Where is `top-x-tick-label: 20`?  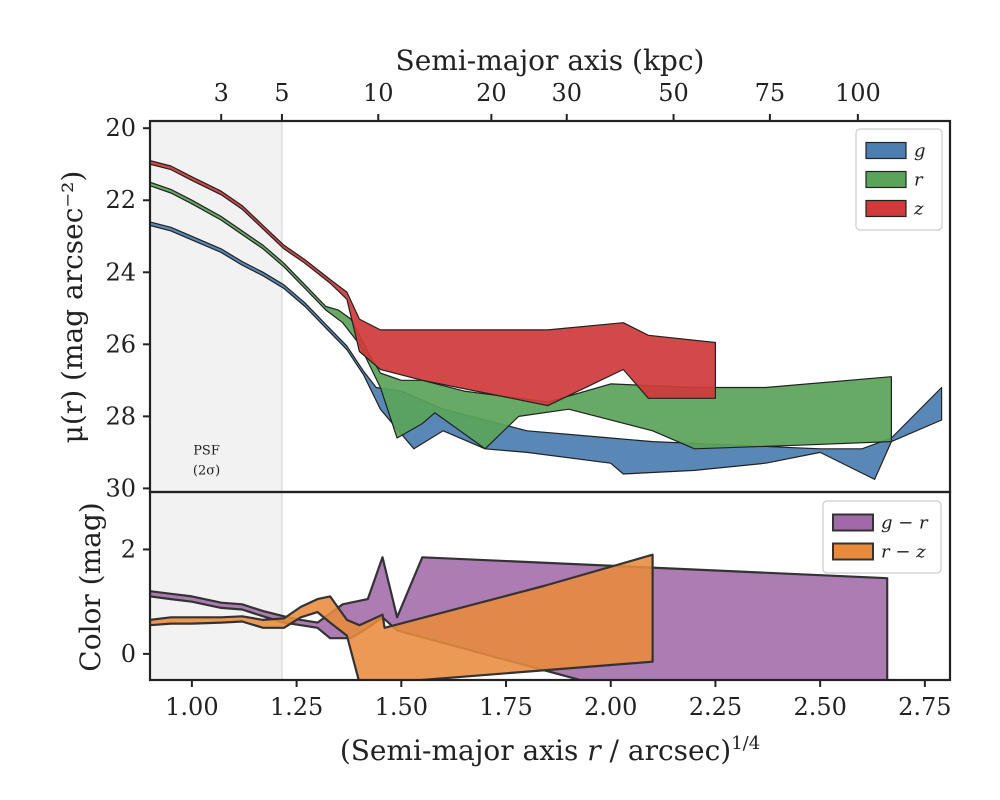
top-x-tick-label: 20 is located at coordinates (491, 93).